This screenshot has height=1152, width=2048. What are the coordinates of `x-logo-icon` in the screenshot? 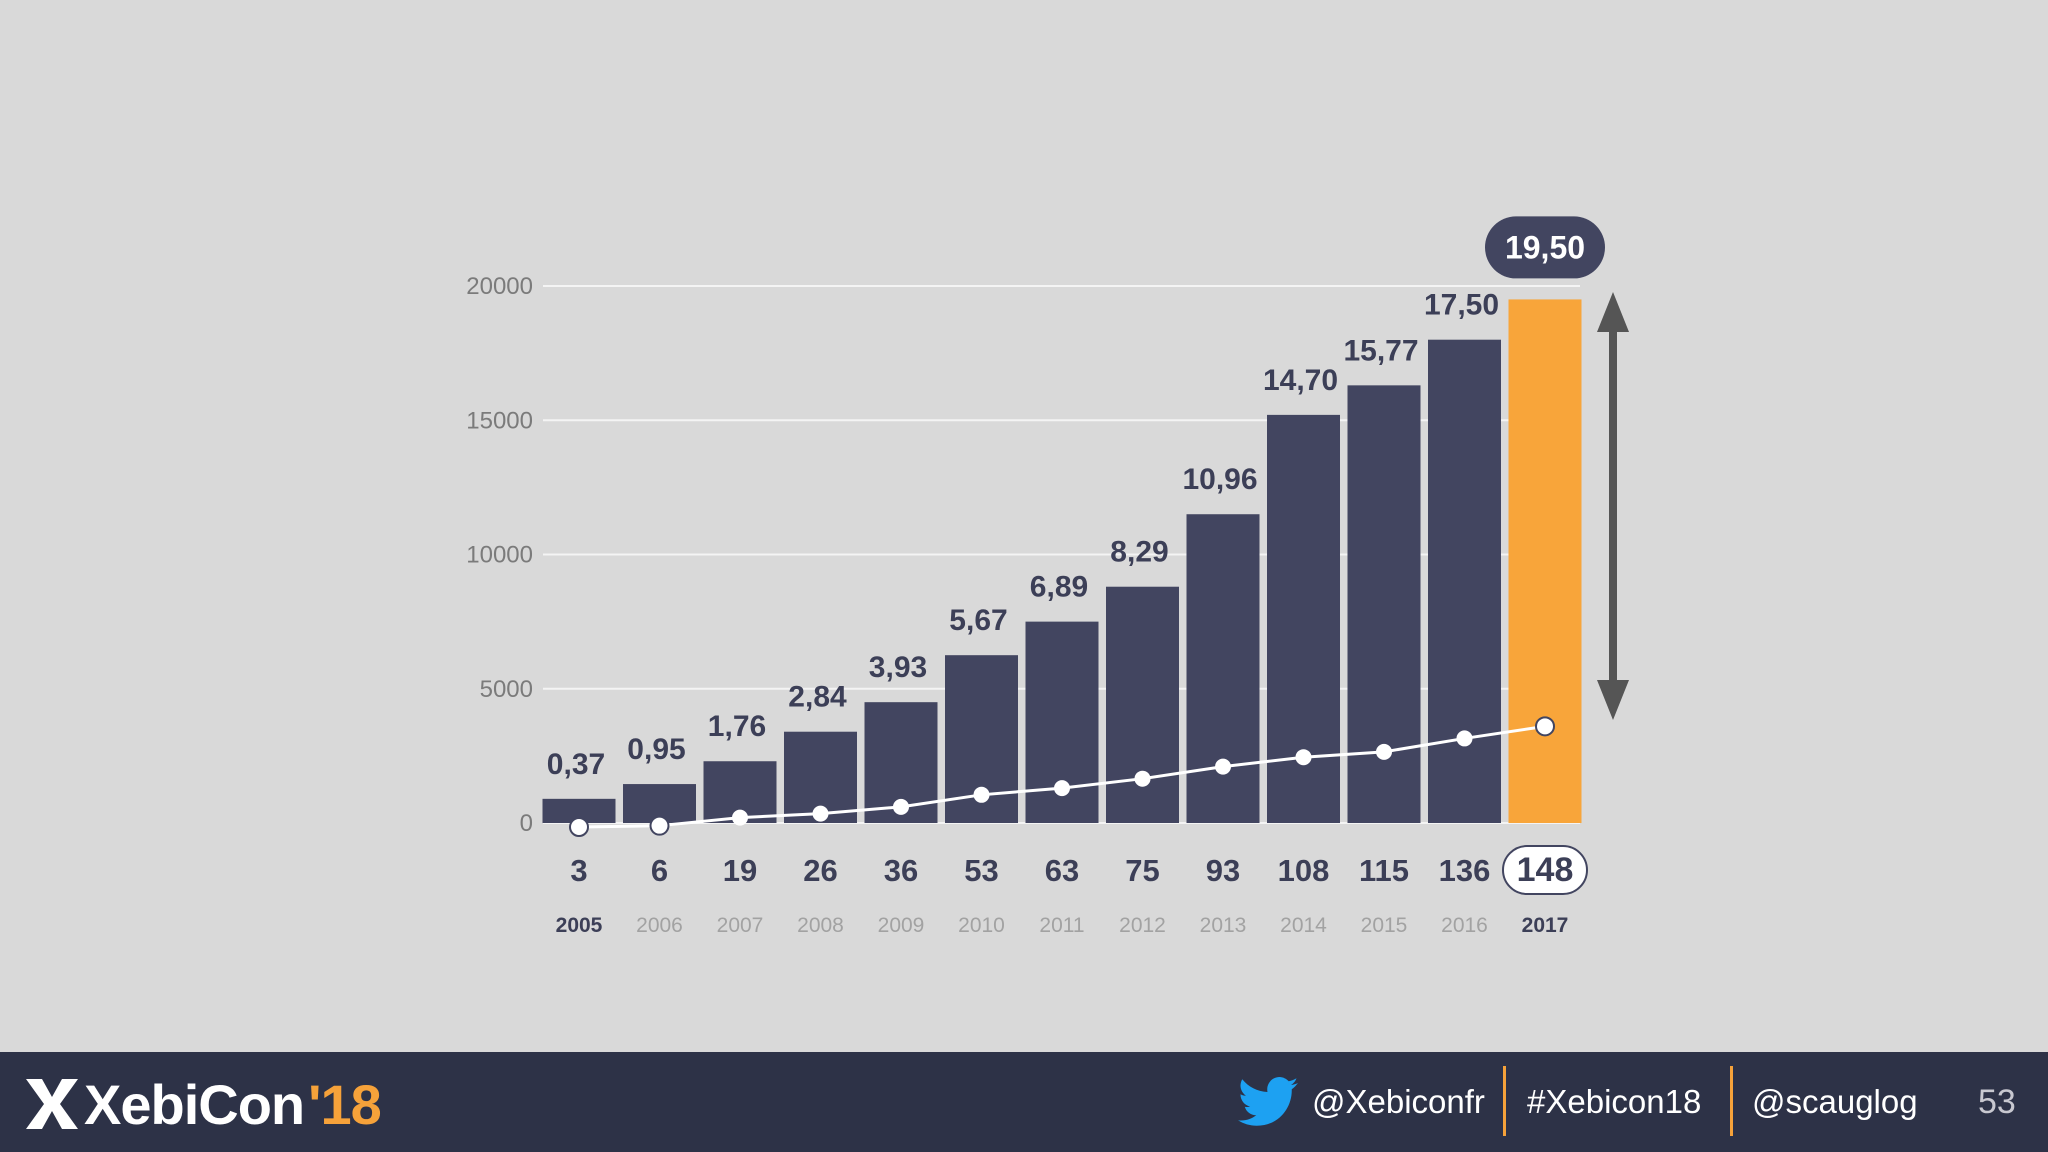 It's located at (52, 1104).